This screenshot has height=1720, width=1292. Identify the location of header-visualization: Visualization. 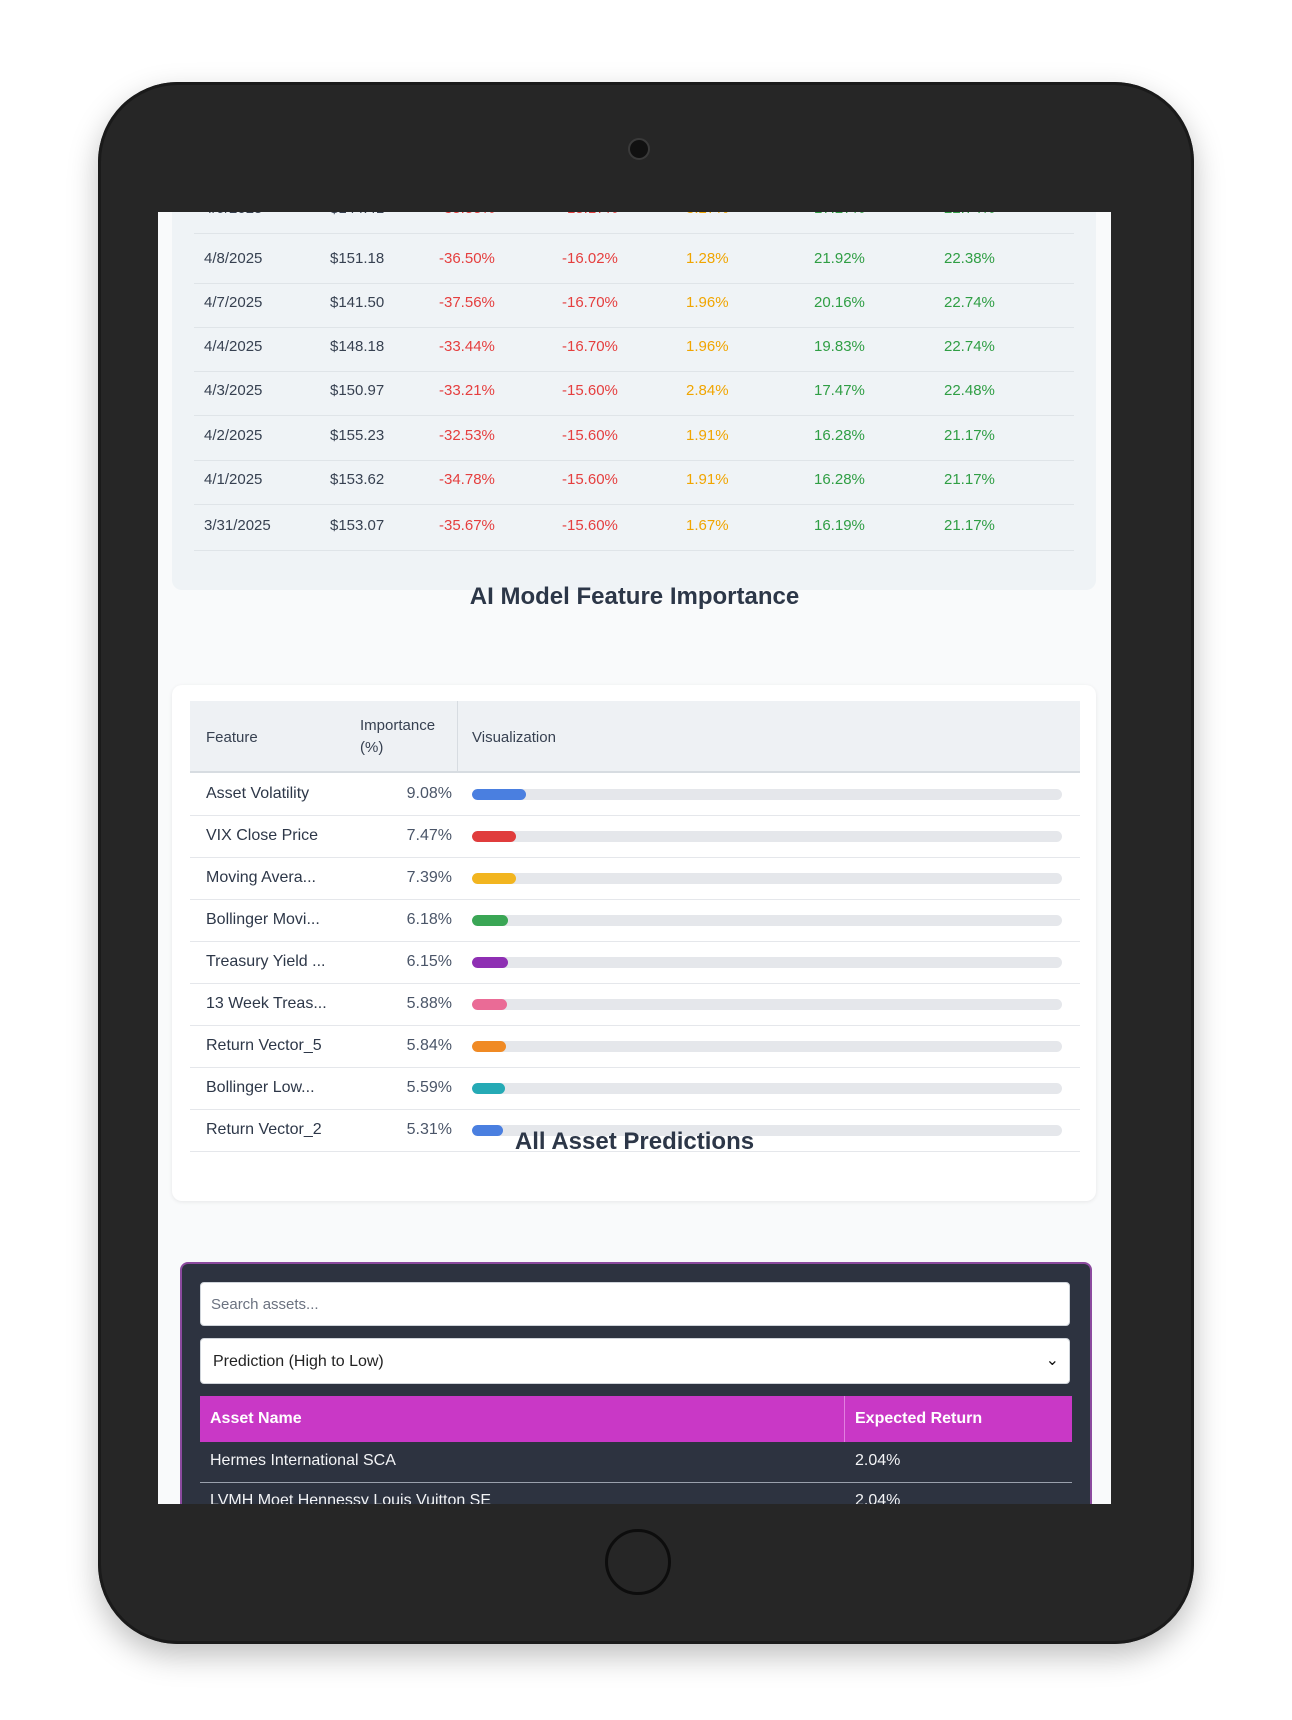
(514, 737).